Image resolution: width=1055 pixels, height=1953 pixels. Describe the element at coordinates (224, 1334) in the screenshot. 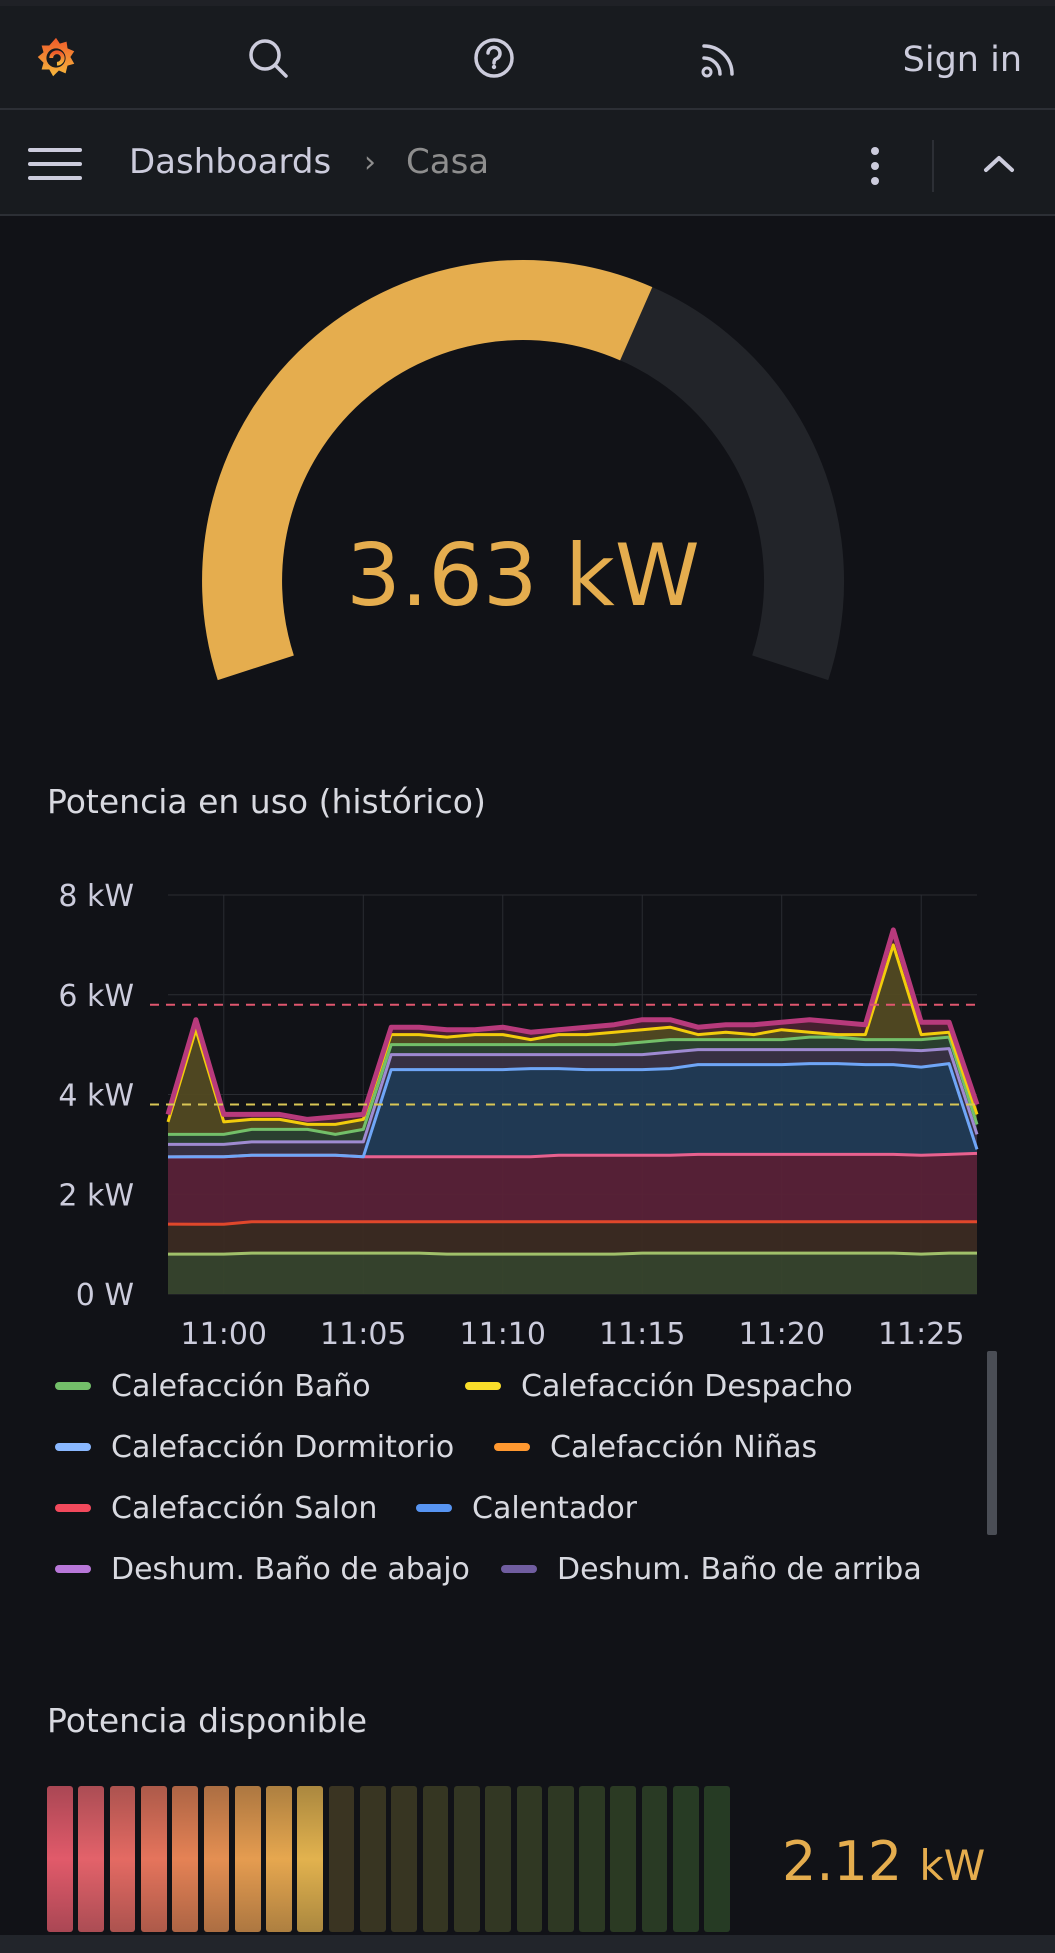

I see `x-tick-label: 11:00` at that location.